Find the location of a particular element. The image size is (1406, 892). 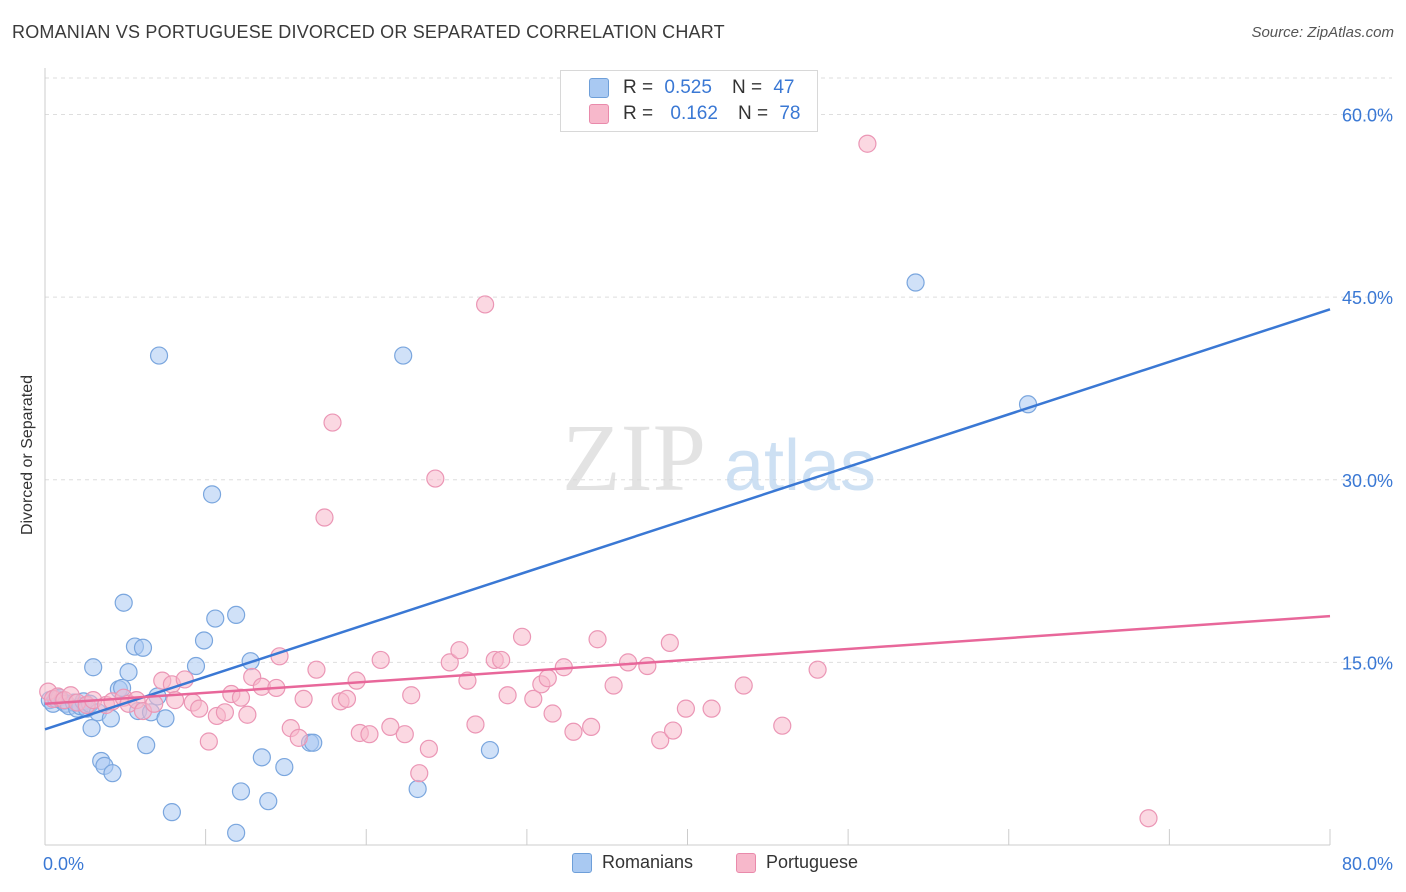

y-tick-label: 60.0% is located at coordinates (1367, 116).